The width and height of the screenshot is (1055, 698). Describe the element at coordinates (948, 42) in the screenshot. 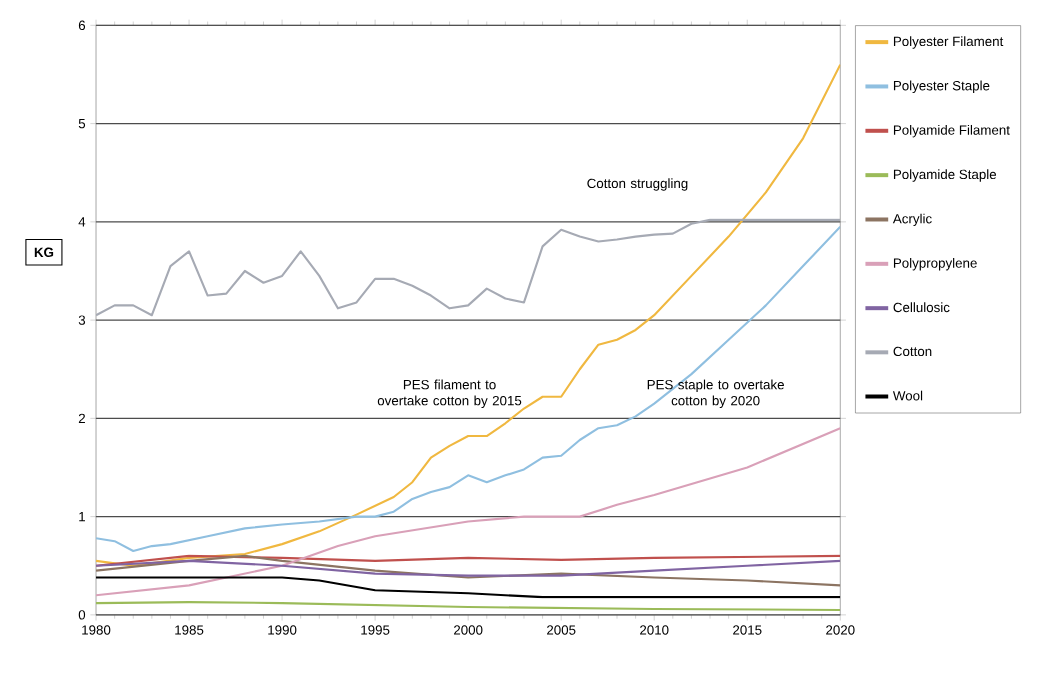

I see `legend-label: Polyester Filament` at that location.